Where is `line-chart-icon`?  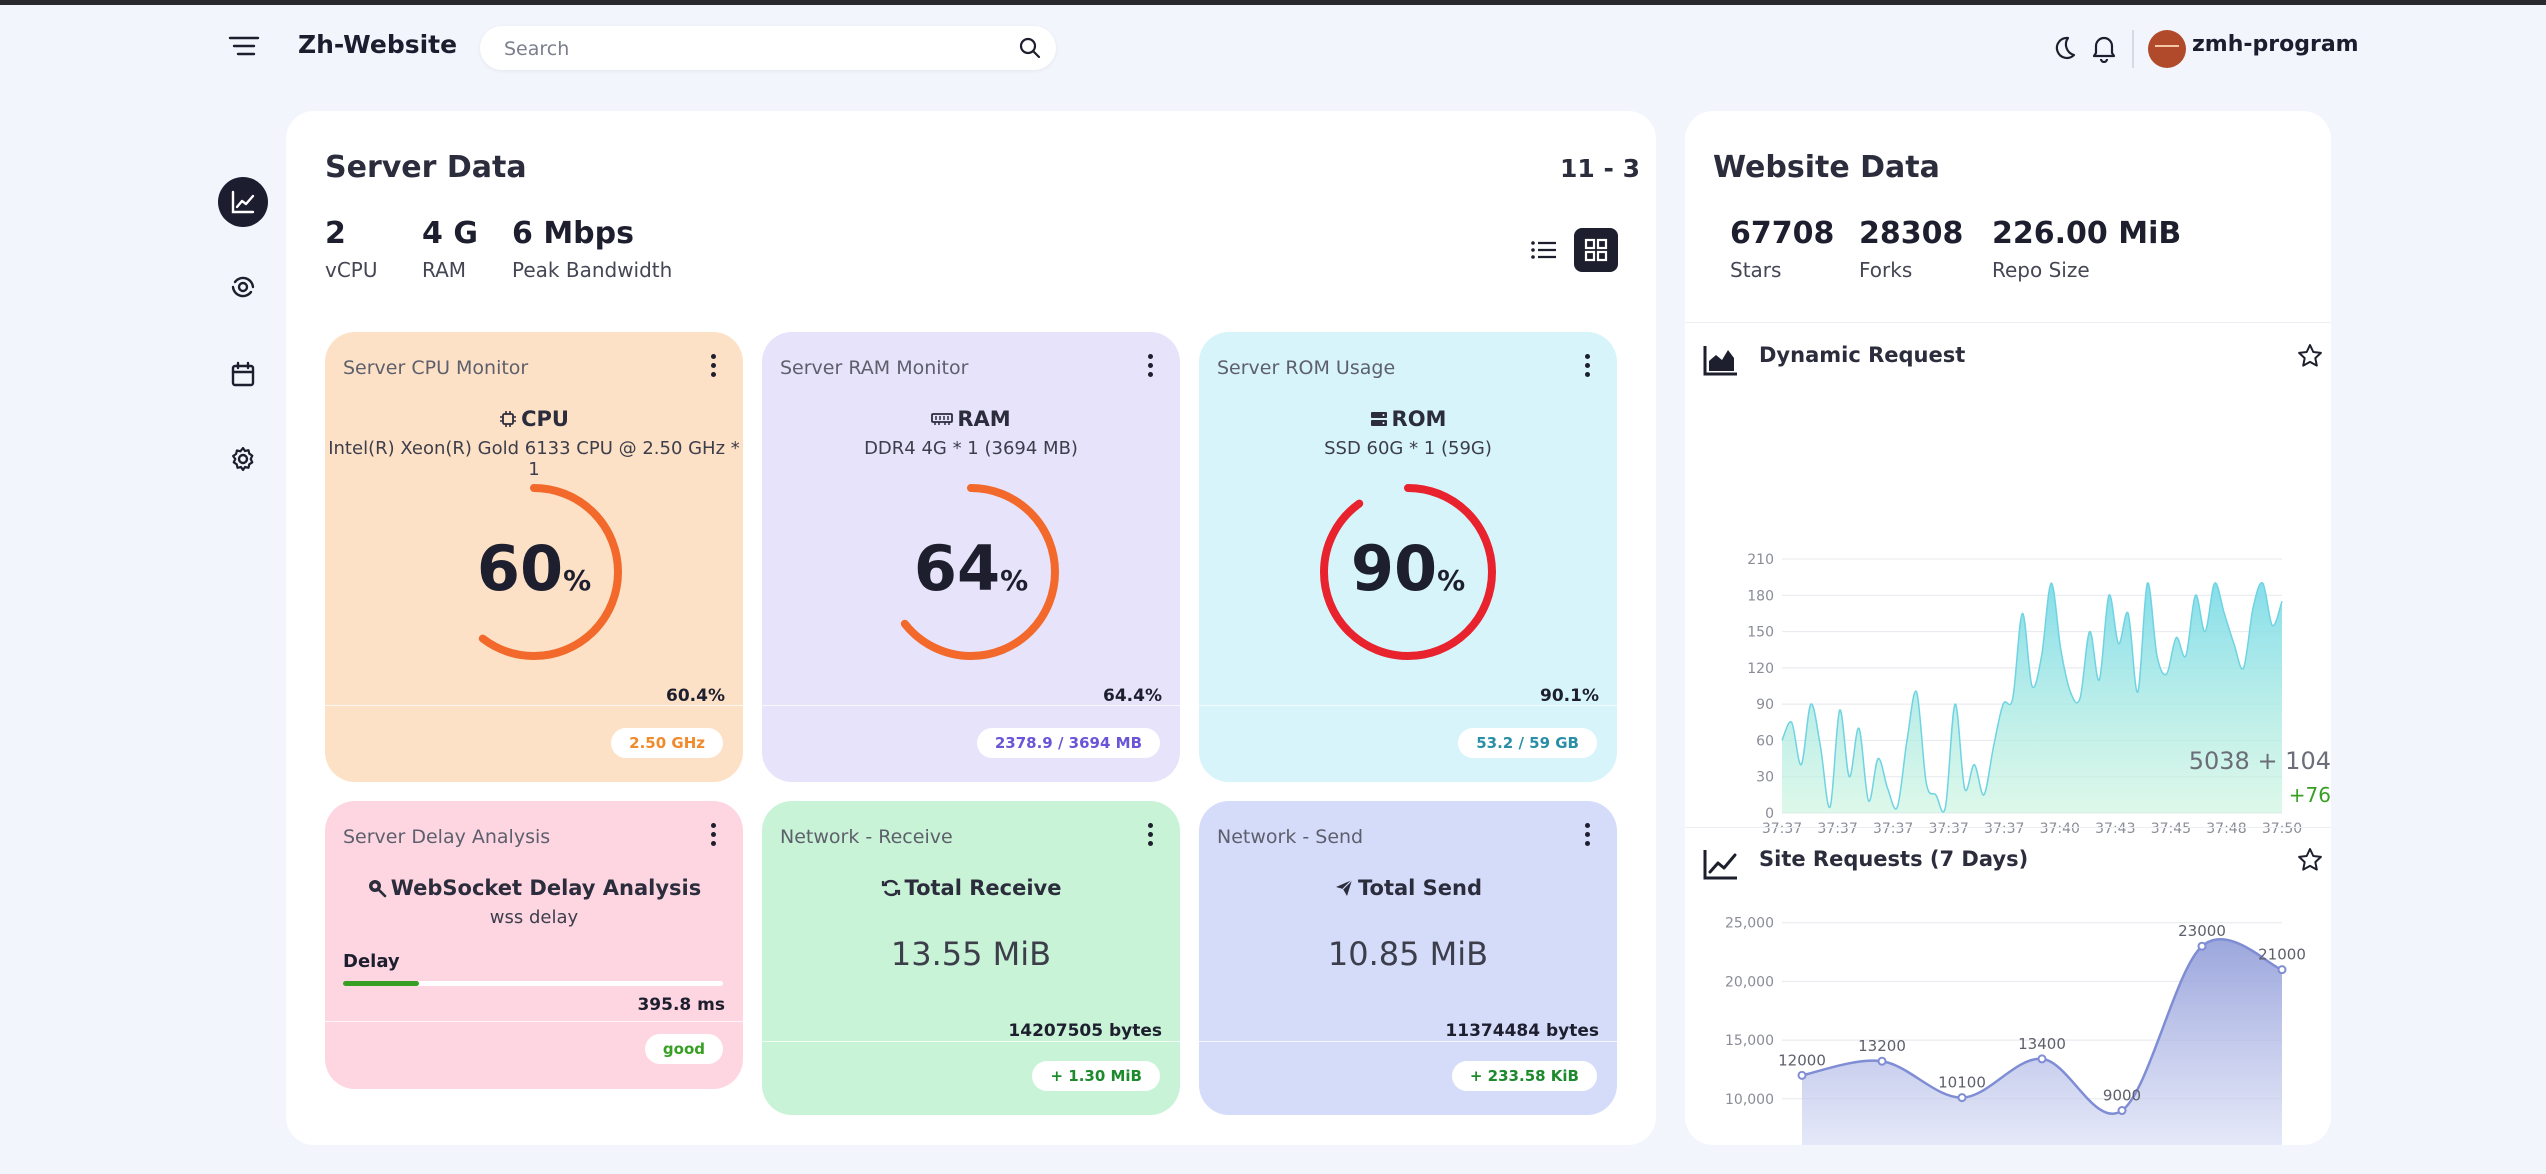 line-chart-icon is located at coordinates (1720, 865).